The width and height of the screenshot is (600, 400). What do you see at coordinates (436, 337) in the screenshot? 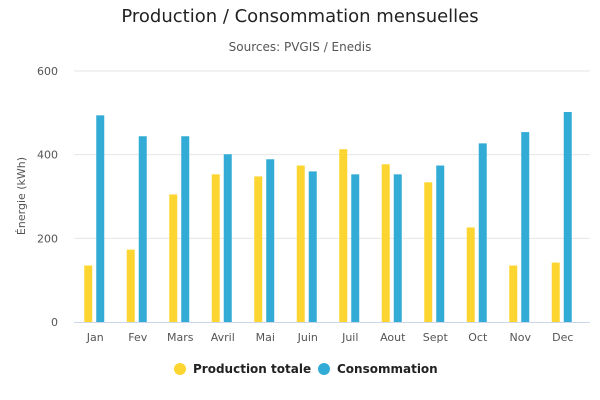
I see `x-tick-label: Sept` at bounding box center [436, 337].